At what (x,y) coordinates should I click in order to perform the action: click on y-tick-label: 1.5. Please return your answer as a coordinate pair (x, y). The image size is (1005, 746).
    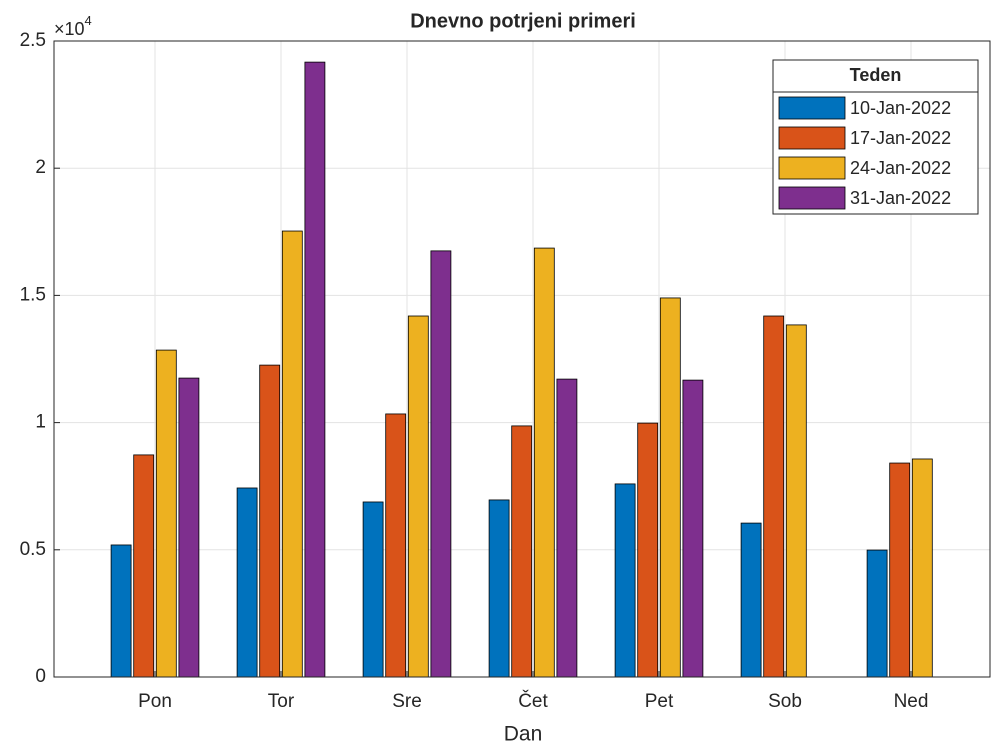
    Looking at the image, I should click on (33, 294).